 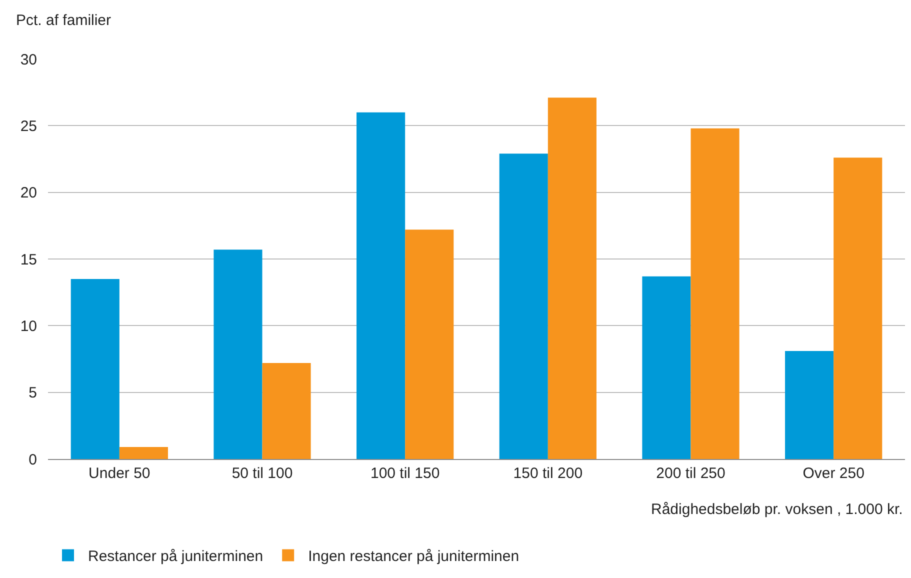 What do you see at coordinates (833, 473) in the screenshot?
I see `x-tick-label: Over 250` at bounding box center [833, 473].